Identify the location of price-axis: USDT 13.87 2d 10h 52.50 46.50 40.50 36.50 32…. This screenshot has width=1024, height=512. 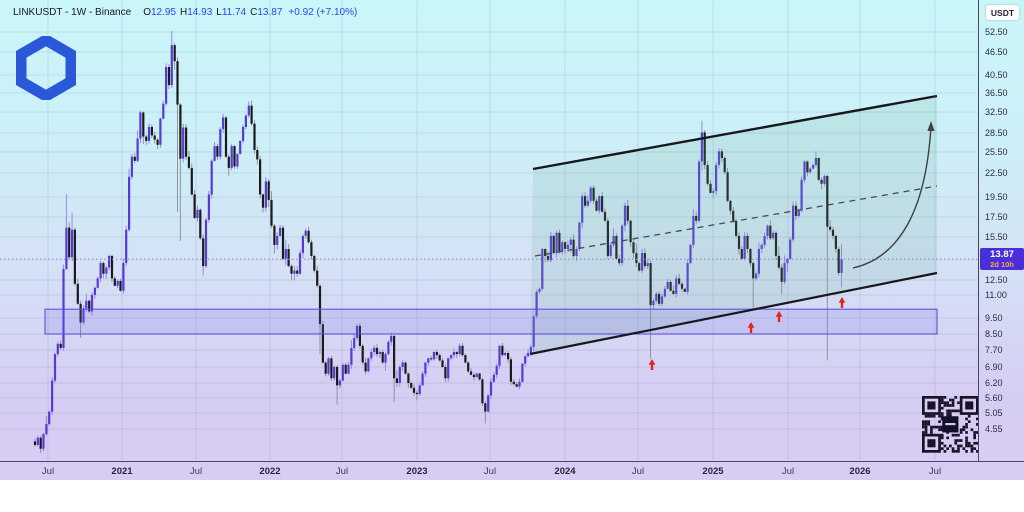
(1001, 230).